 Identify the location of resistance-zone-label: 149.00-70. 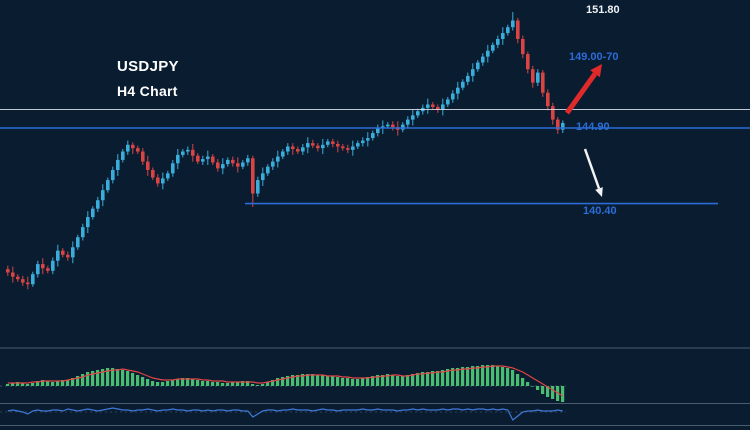
(594, 57).